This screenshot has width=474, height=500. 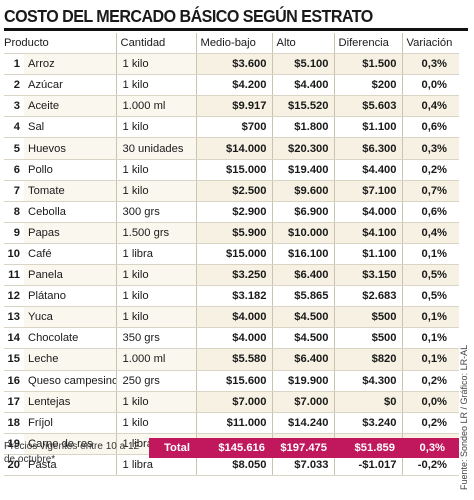 I want to click on cell-medio-bajo: $700, so click(x=233, y=127).